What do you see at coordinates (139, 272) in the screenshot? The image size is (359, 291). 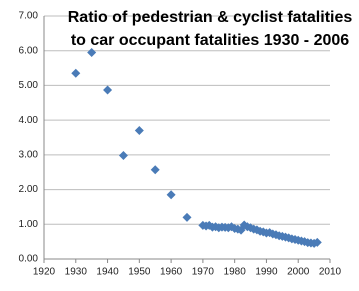 I see `x-tick-label: 1950` at bounding box center [139, 272].